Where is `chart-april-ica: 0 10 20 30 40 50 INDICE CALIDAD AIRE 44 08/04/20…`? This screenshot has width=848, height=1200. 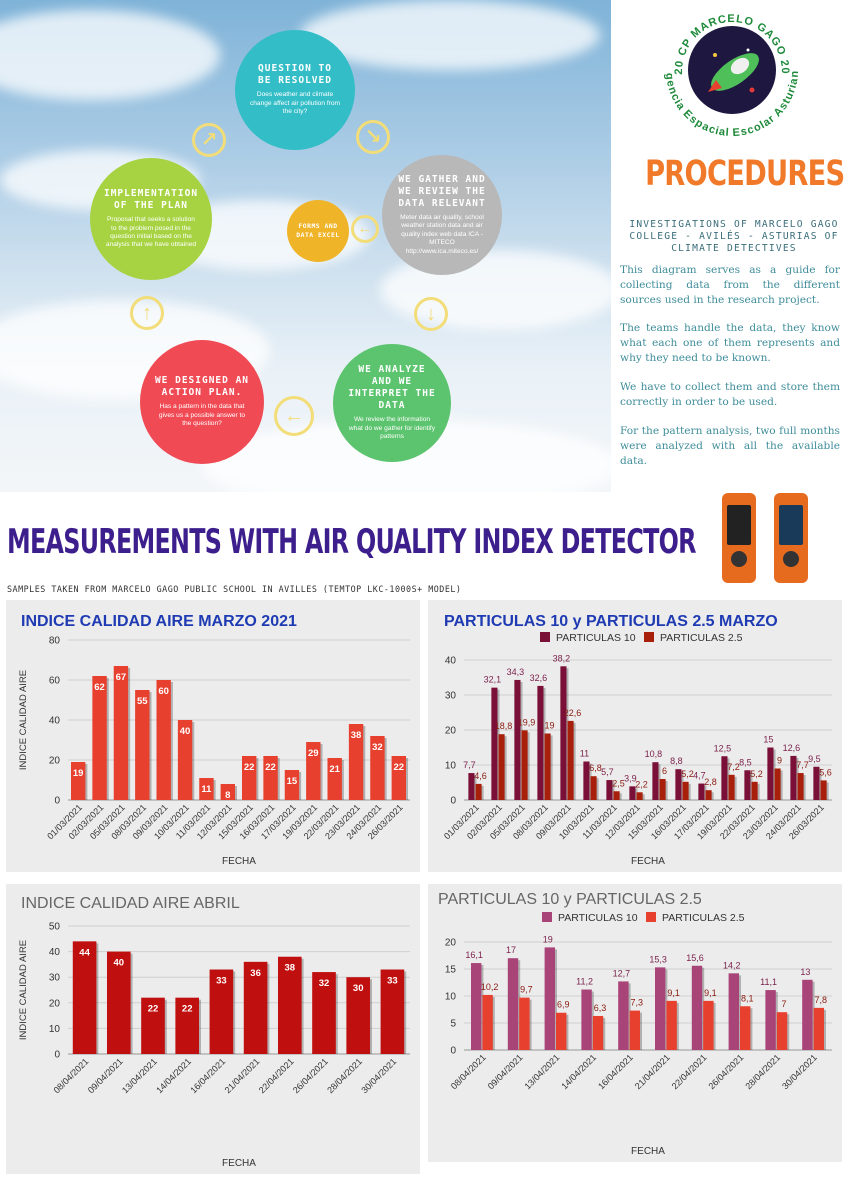 chart-april-ica: 0 10 20 30 40 50 INDICE CALIDAD AIRE 44 08/04/20… is located at coordinates (214, 1045).